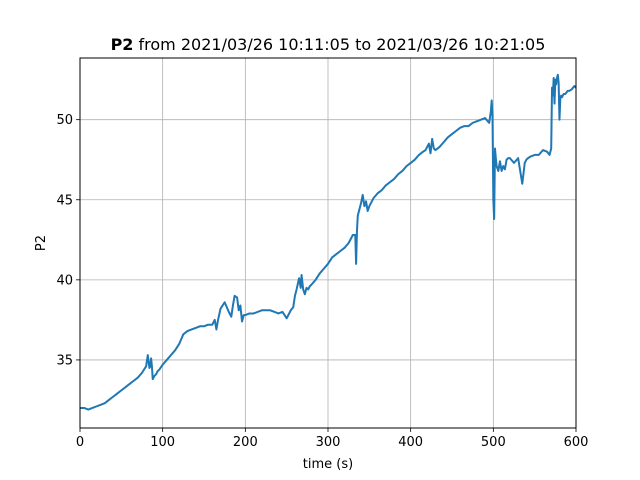  Describe the element at coordinates (328, 442) in the screenshot. I see `x-tick-label: 300` at that location.